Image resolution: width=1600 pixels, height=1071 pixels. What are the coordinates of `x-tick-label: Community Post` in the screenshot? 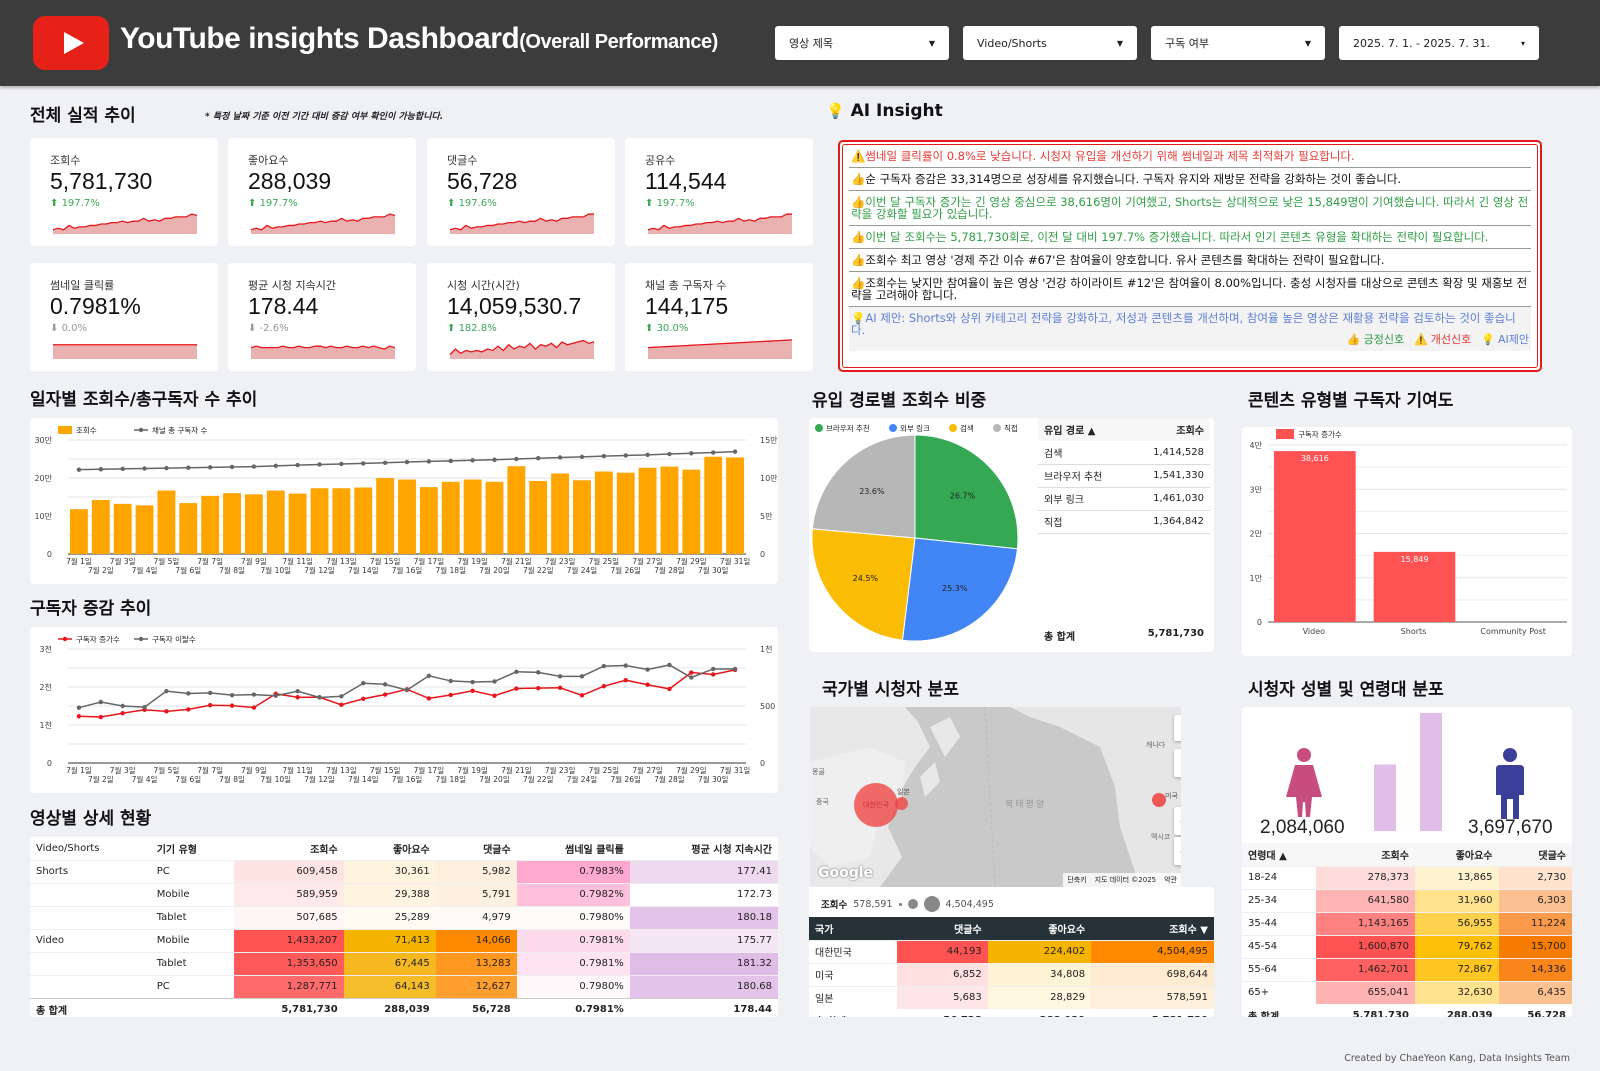 It's located at (1513, 631).